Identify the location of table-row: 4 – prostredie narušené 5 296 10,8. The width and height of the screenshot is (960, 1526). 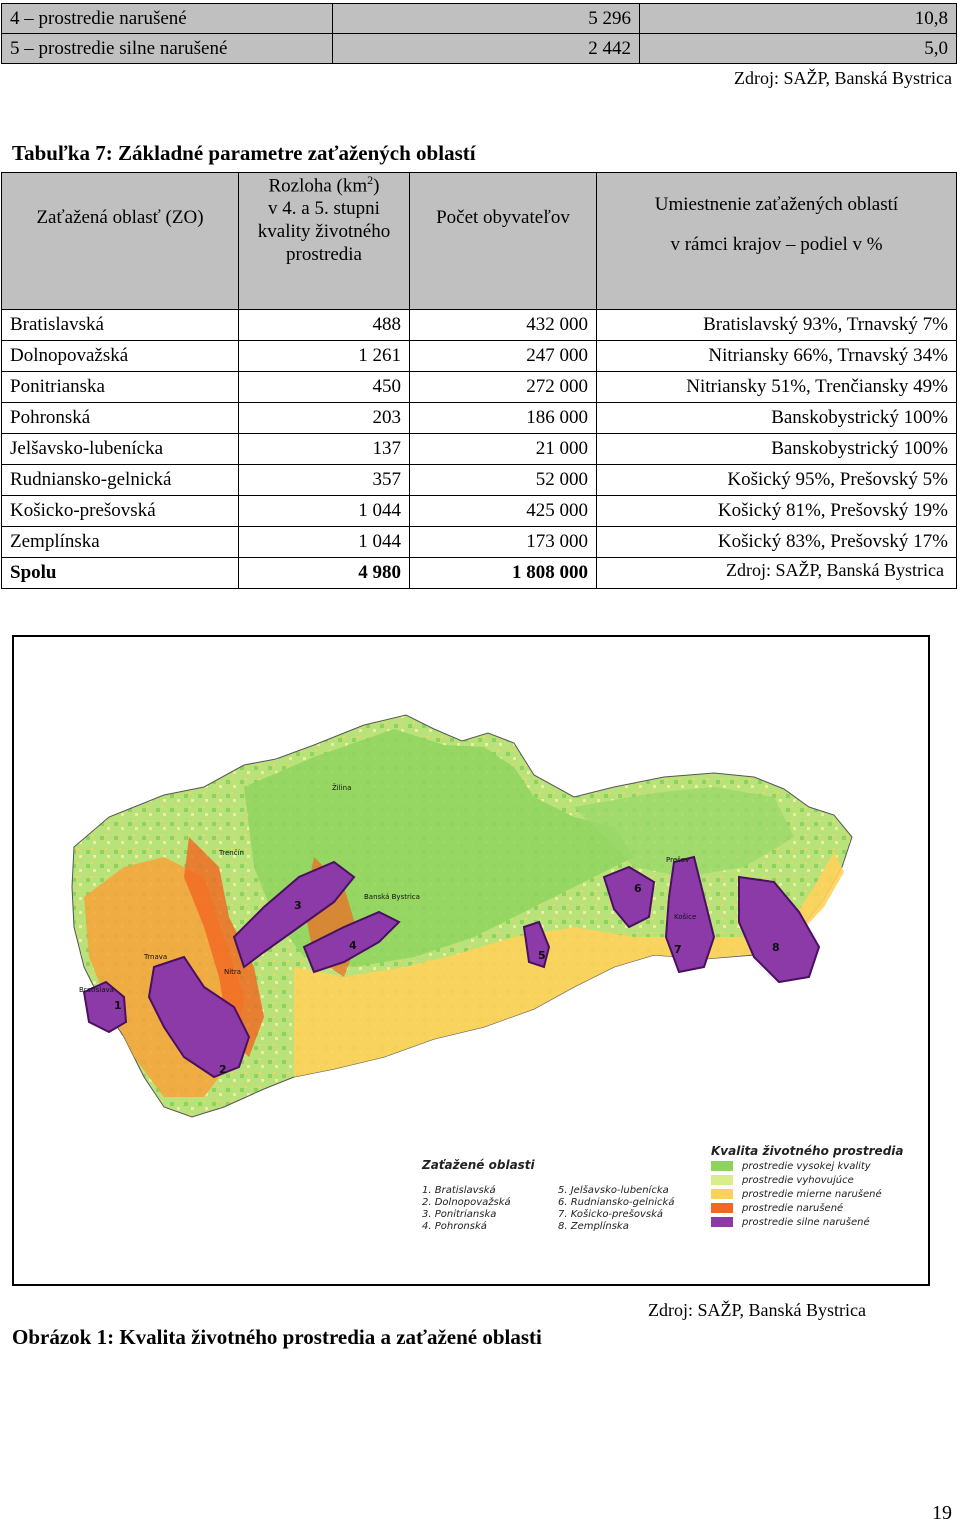
(479, 18).